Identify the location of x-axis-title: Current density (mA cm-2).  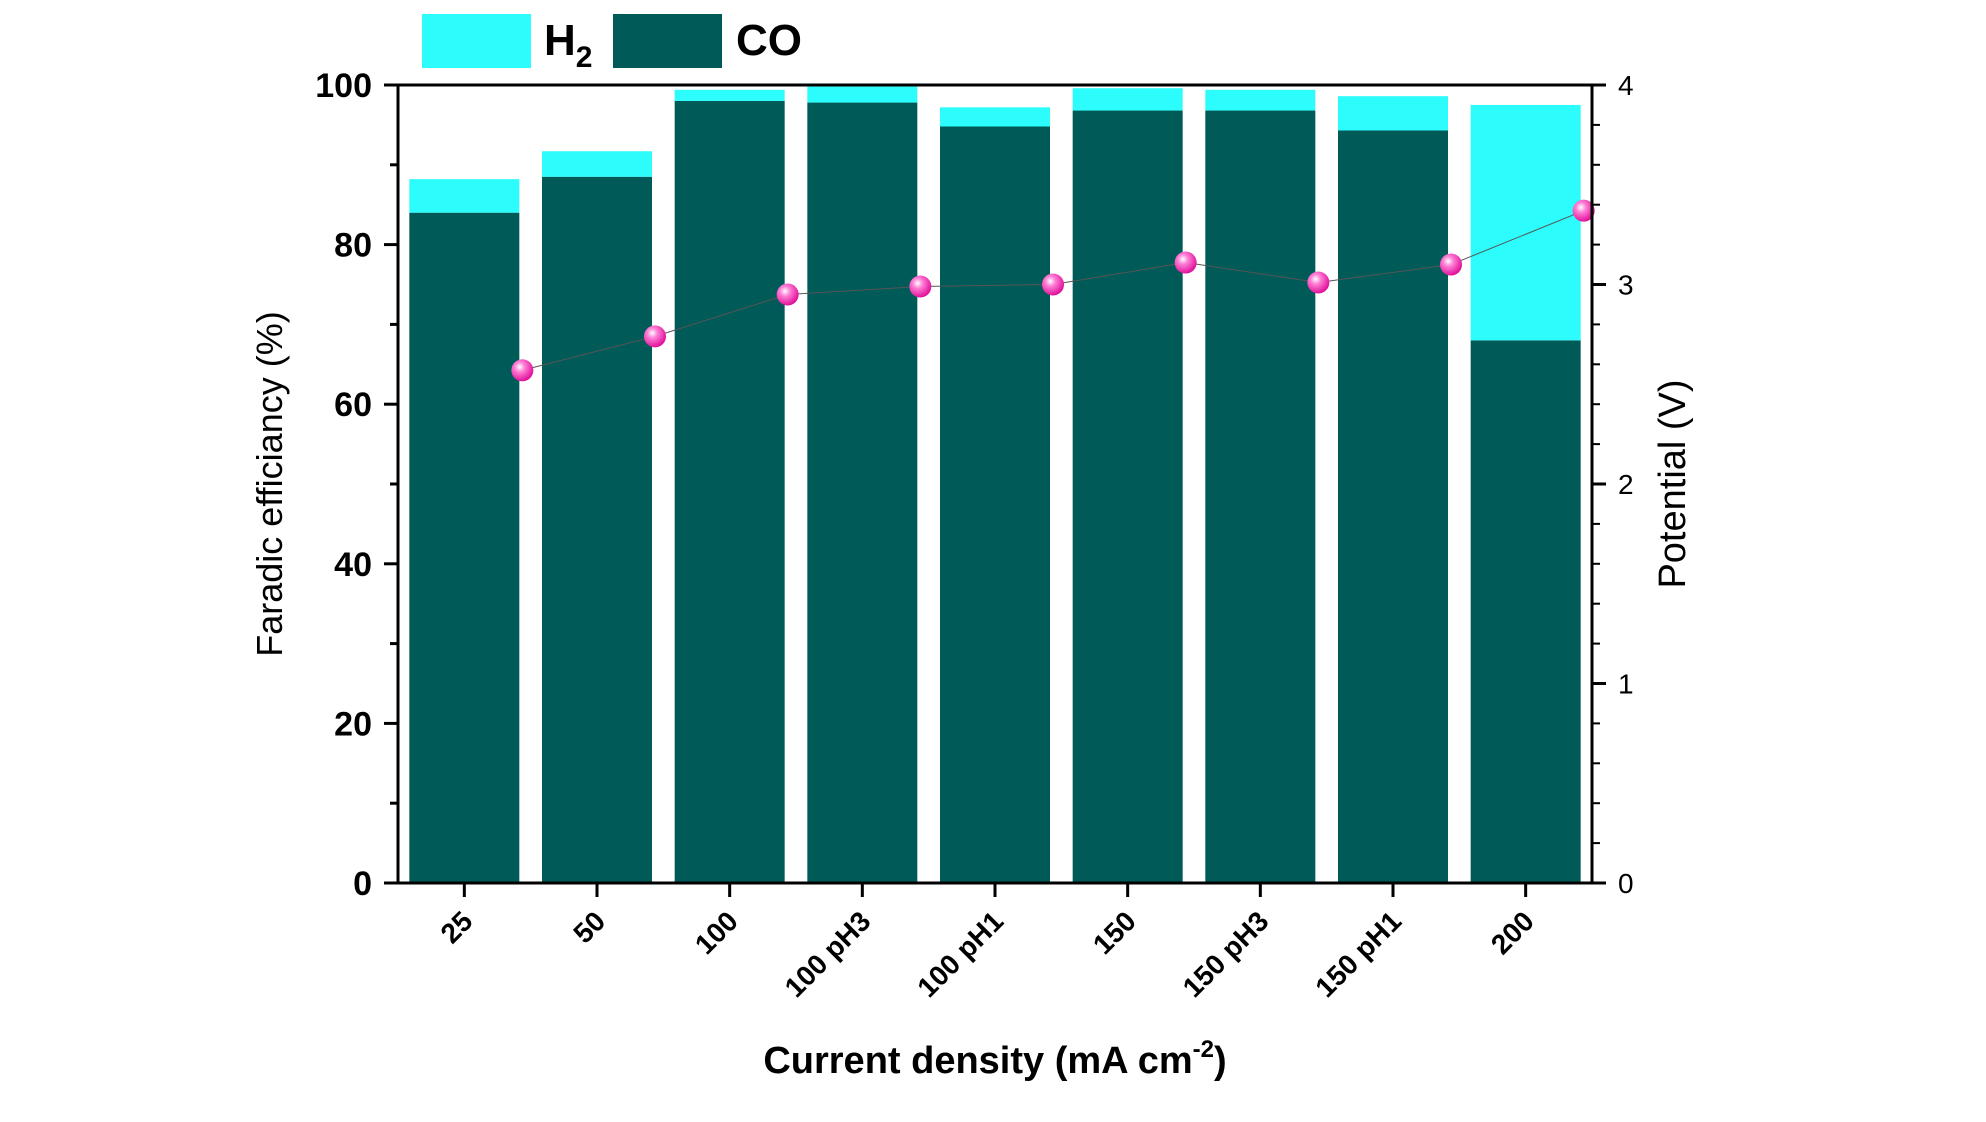
(994, 1059).